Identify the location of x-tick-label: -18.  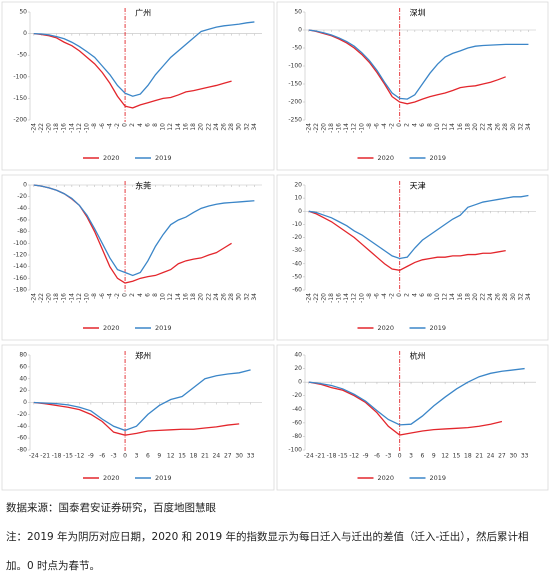
(57, 456).